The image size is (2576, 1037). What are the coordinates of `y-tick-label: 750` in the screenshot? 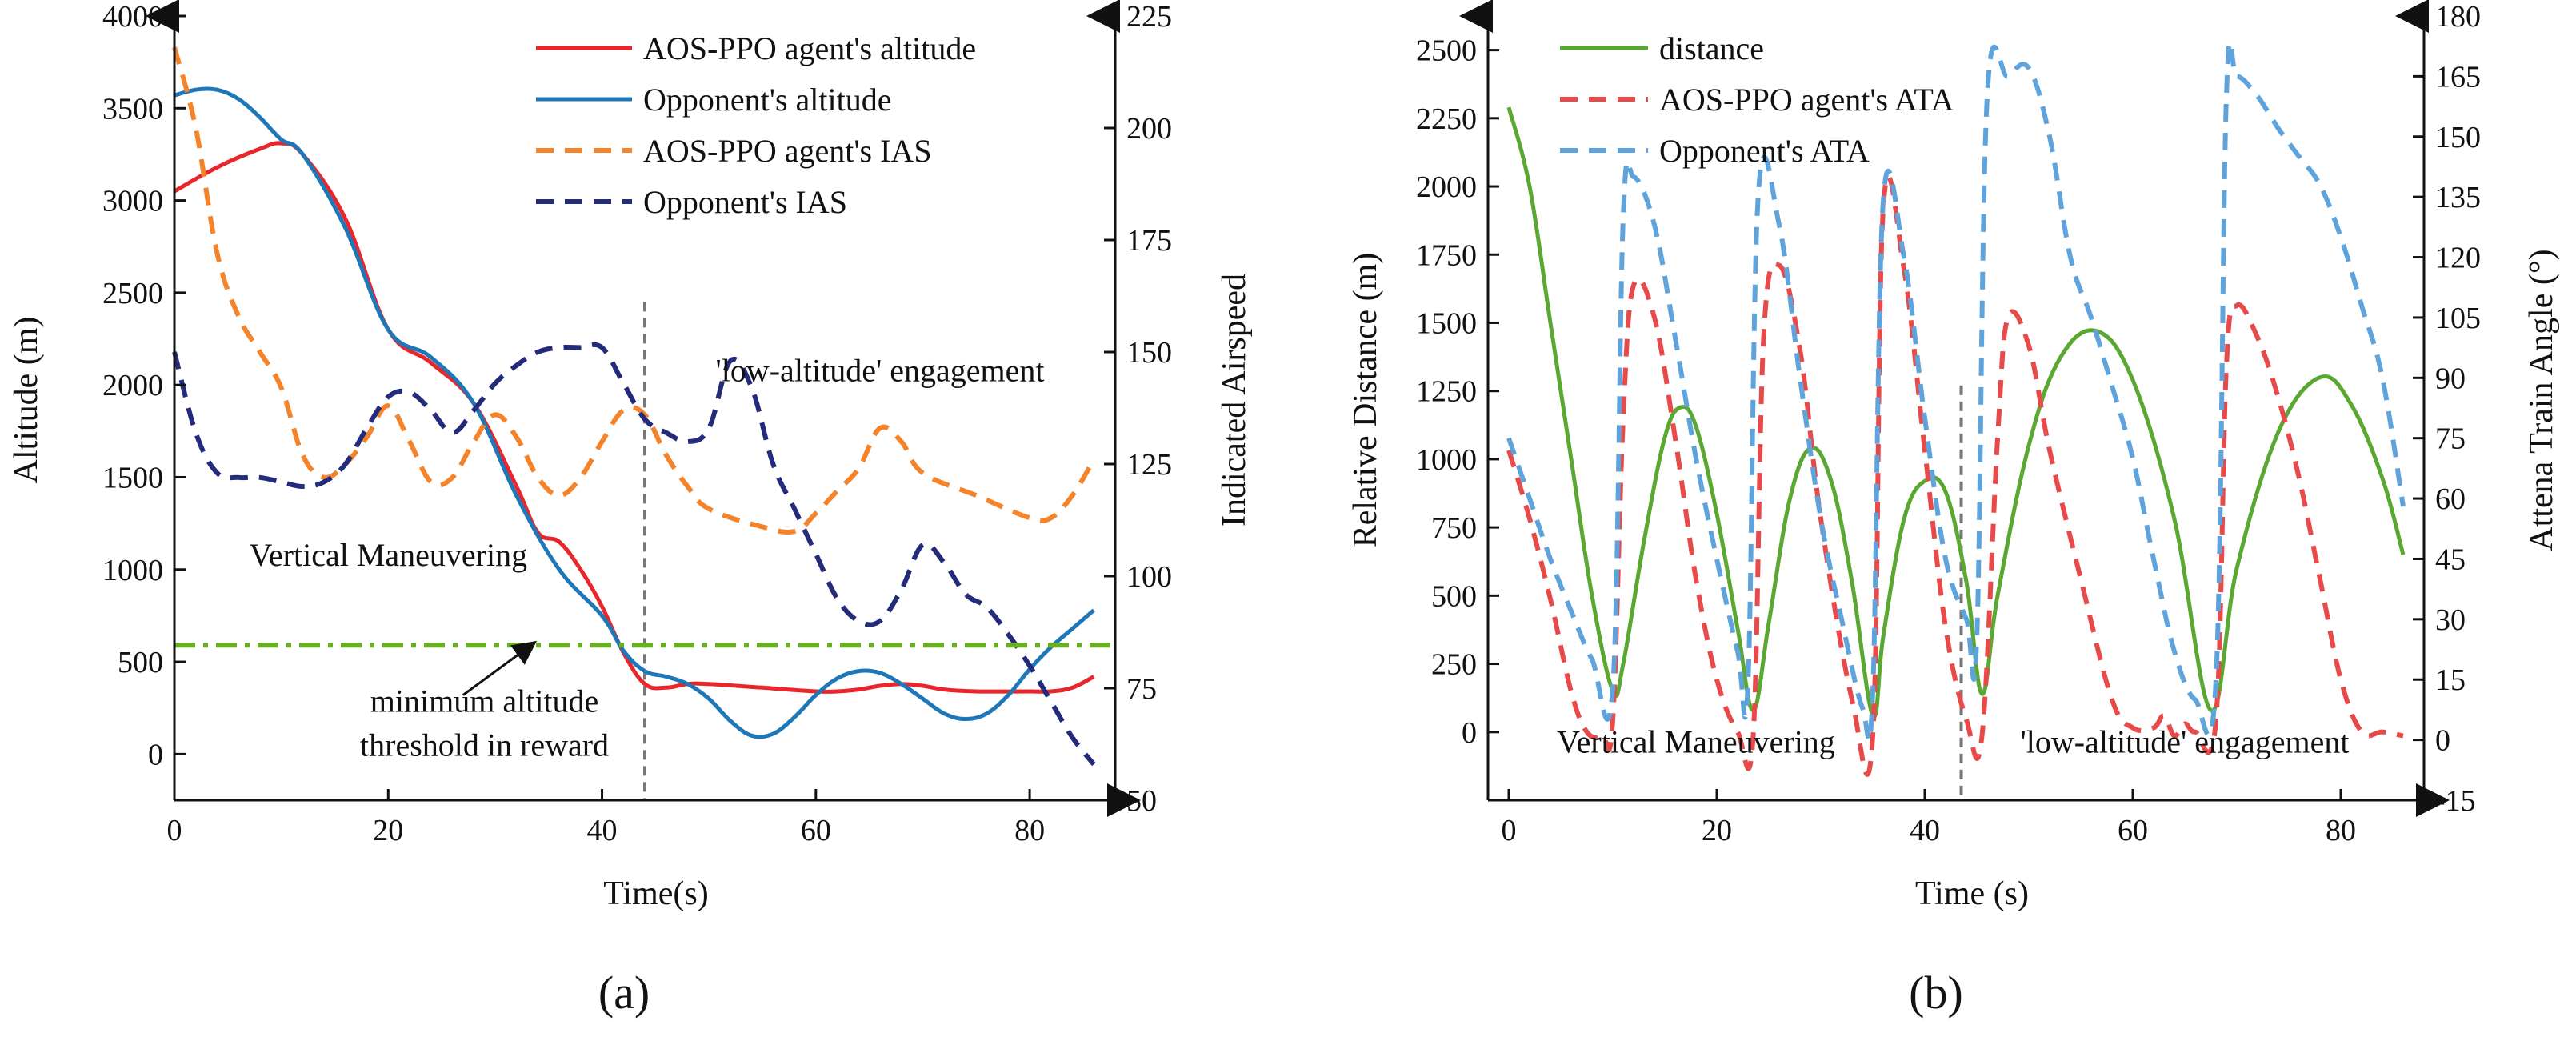 It's located at (1454, 528).